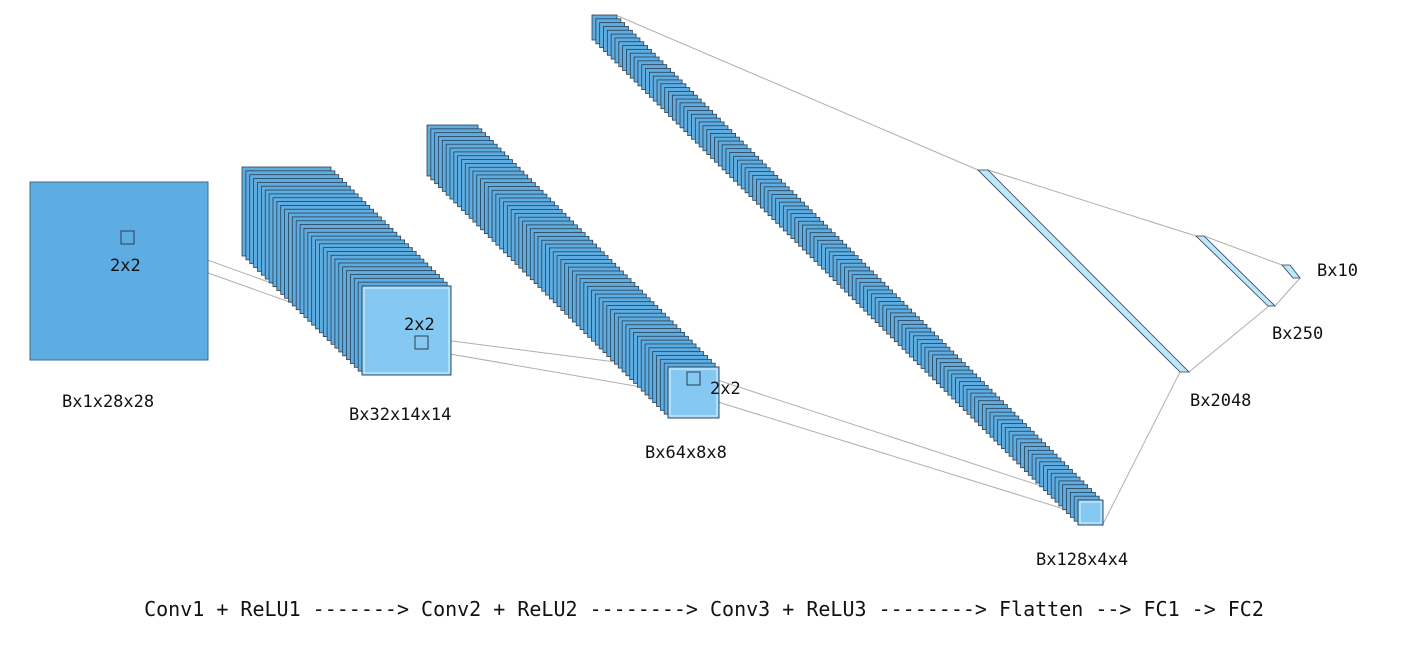 The image size is (1408, 646). What do you see at coordinates (1083, 271) in the screenshot?
I see `flatten-layer-bar` at bounding box center [1083, 271].